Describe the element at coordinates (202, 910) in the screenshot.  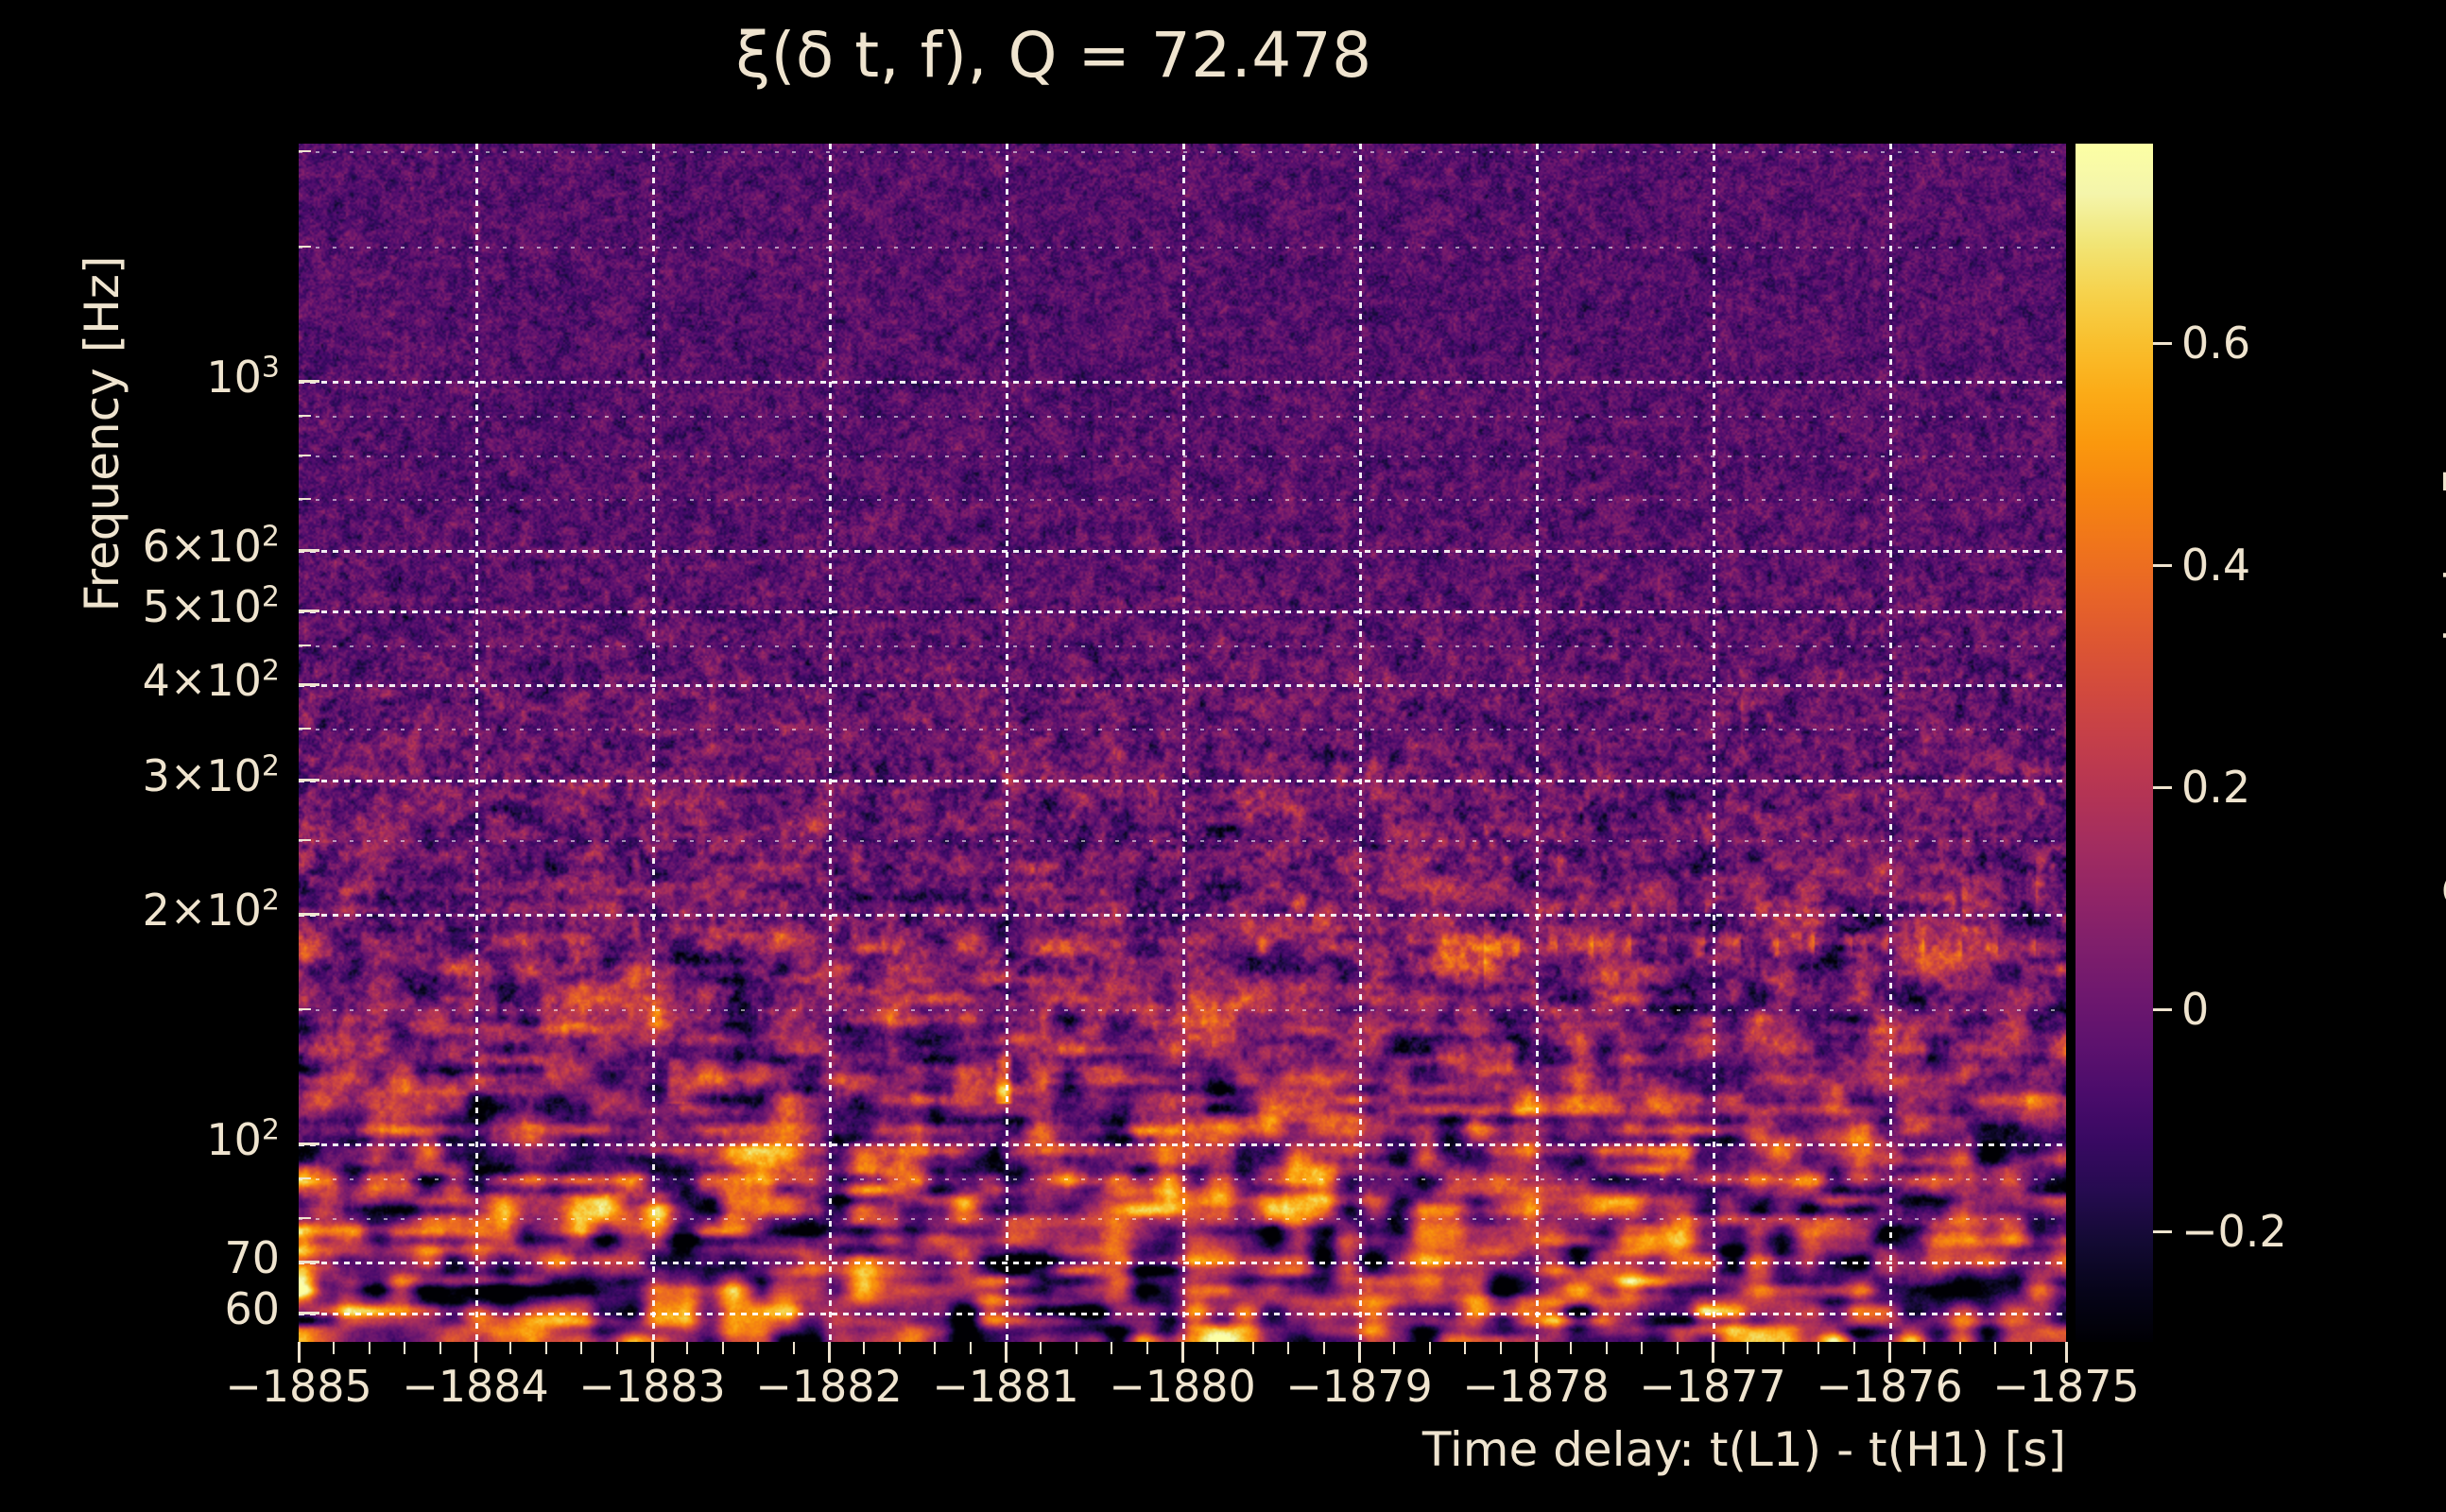
I see `y-tick-label-mantissa: 2×10` at that location.